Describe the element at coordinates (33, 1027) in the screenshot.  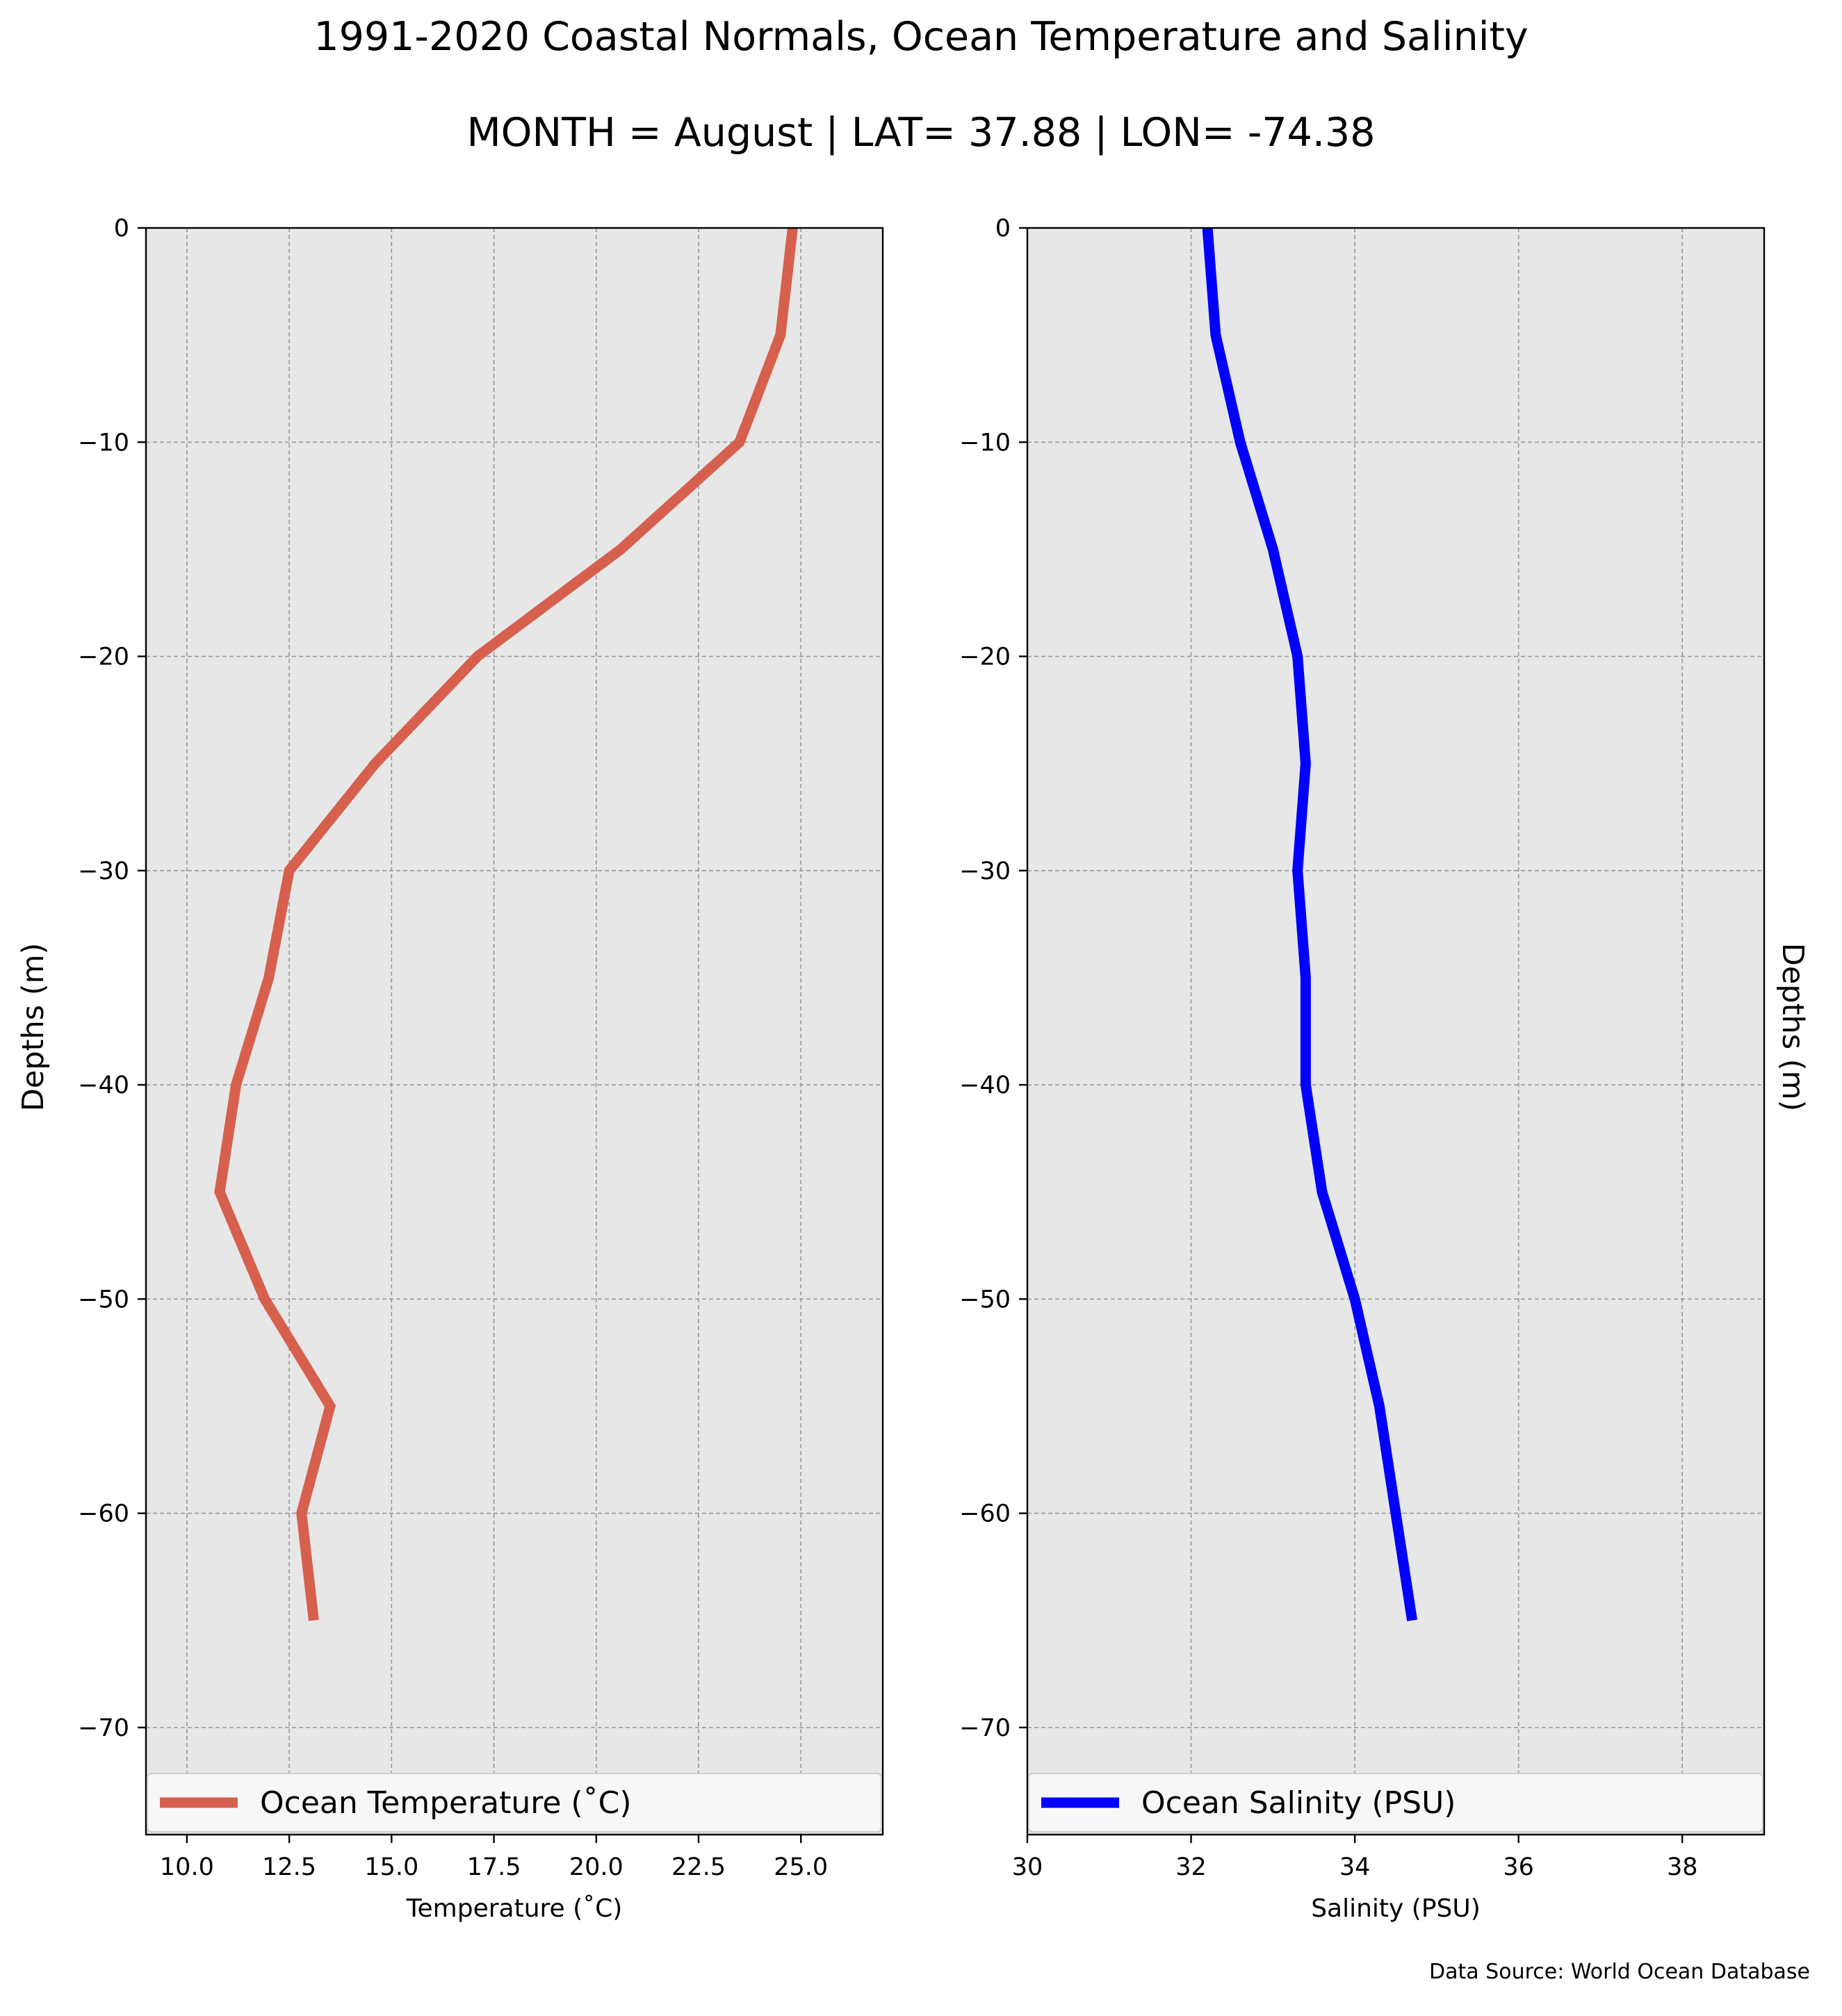
I see `left-y-axis-label: Depths (m)` at that location.